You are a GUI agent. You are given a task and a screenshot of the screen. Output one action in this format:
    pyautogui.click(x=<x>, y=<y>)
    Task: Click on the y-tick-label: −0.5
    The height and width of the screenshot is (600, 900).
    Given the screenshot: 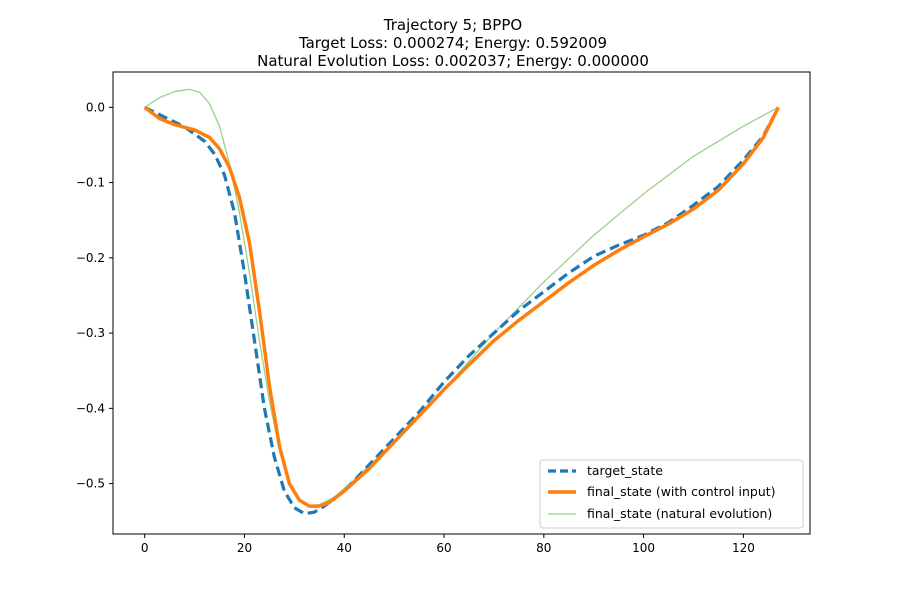 What is the action you would take?
    pyautogui.click(x=90, y=484)
    